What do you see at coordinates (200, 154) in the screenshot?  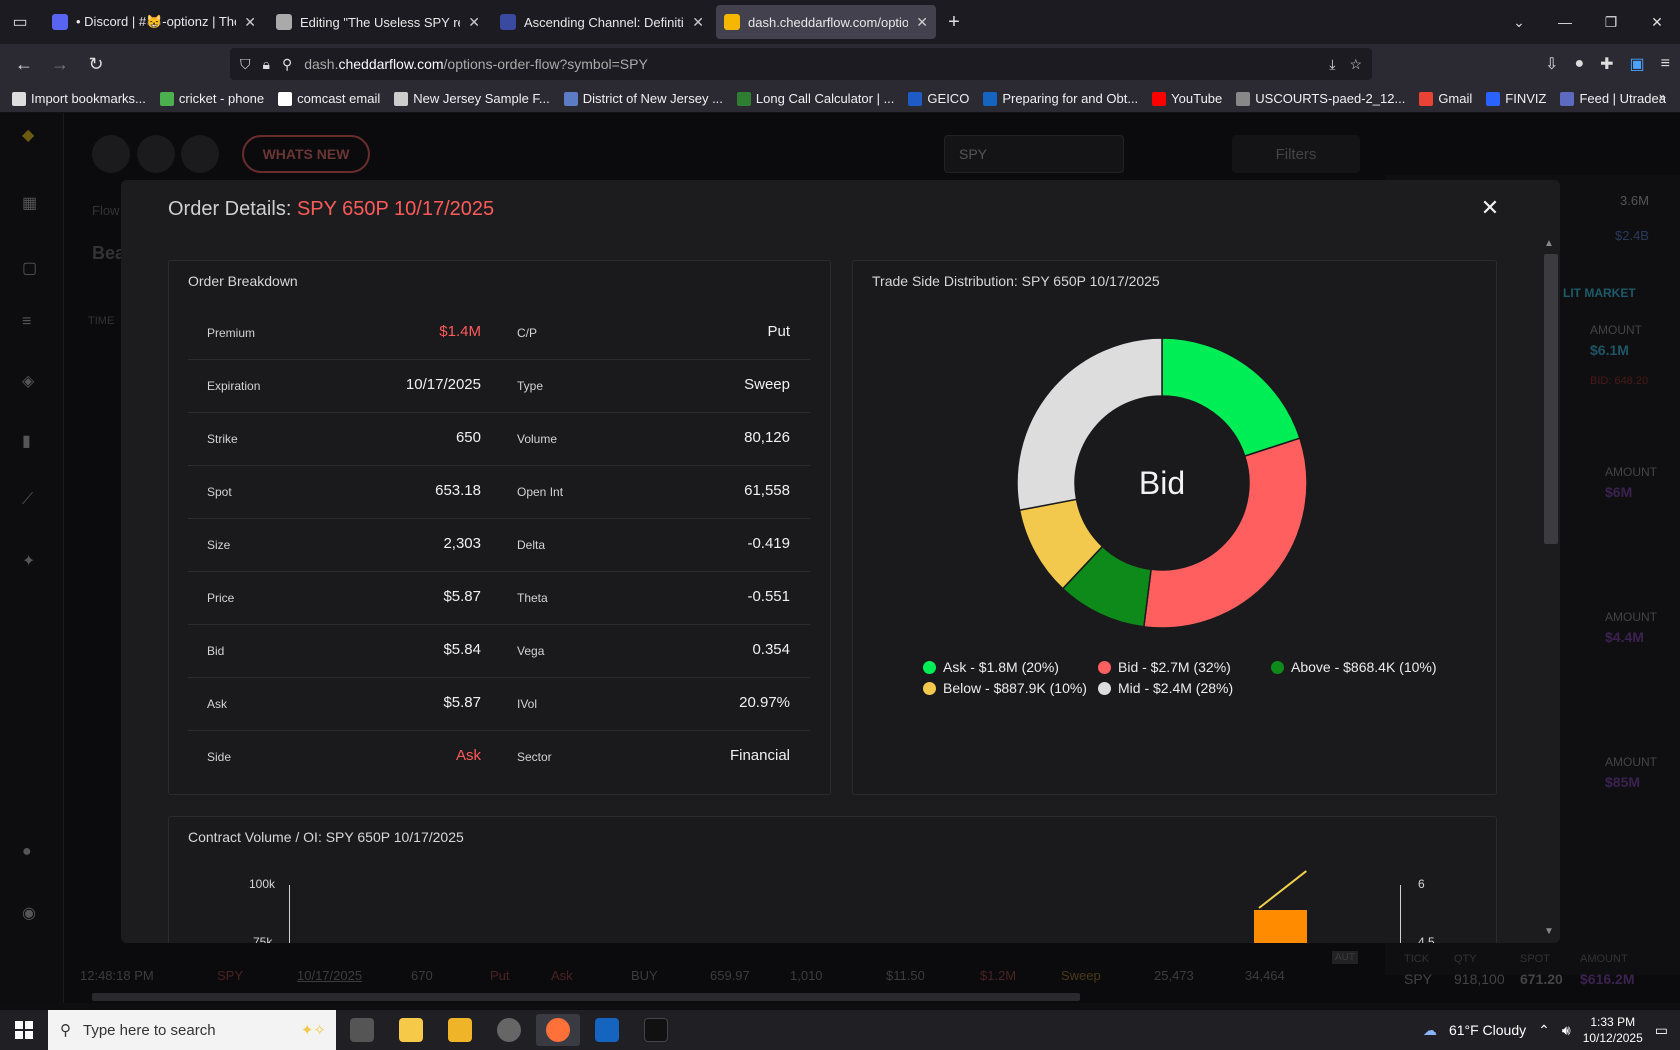 I see `download-icon` at bounding box center [200, 154].